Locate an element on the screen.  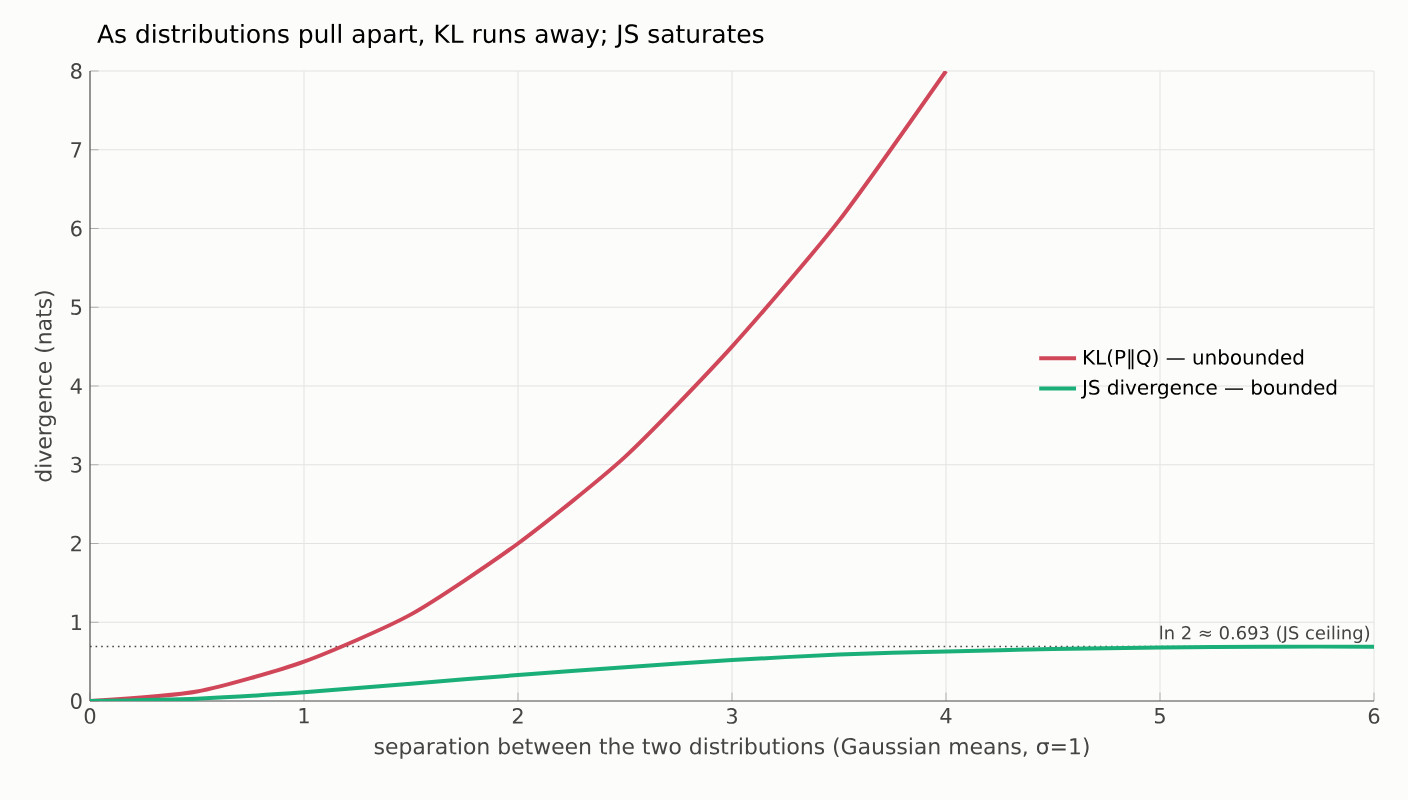
x-tick-label: 1 is located at coordinates (304, 716).